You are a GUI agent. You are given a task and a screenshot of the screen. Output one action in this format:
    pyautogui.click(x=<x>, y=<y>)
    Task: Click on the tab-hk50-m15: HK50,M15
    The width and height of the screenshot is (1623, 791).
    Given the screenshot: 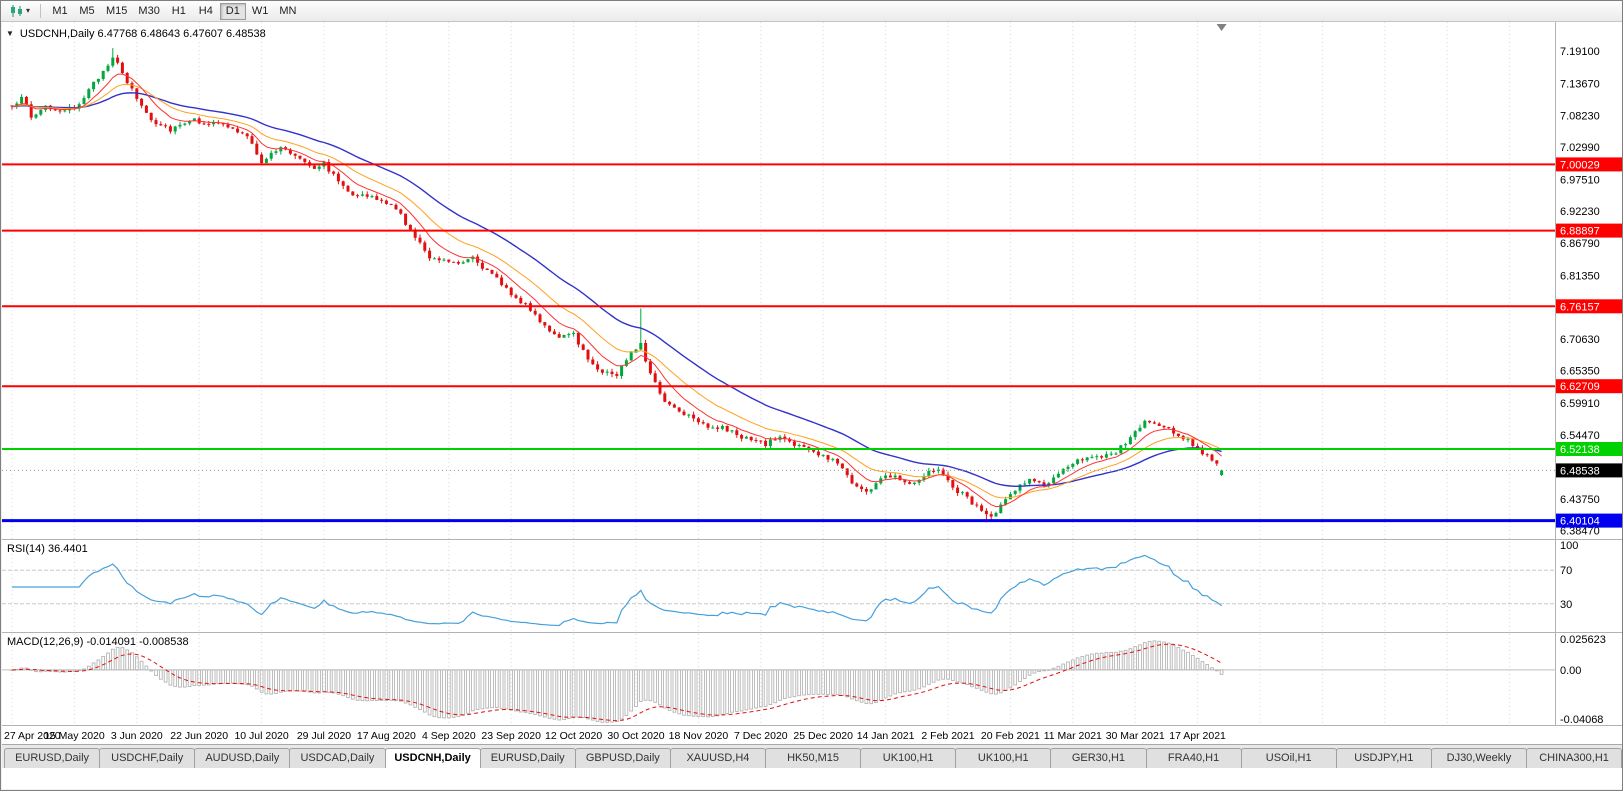 What is the action you would take?
    pyautogui.click(x=813, y=758)
    